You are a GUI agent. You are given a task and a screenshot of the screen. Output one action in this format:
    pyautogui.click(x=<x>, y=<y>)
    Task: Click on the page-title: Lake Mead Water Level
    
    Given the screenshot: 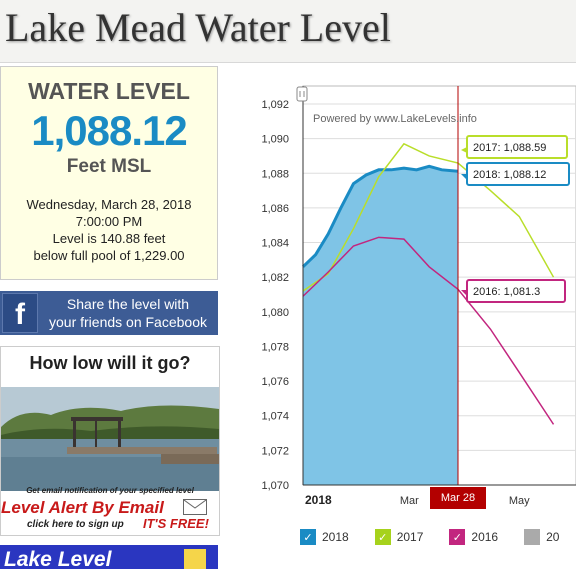 What is the action you would take?
    pyautogui.click(x=198, y=27)
    